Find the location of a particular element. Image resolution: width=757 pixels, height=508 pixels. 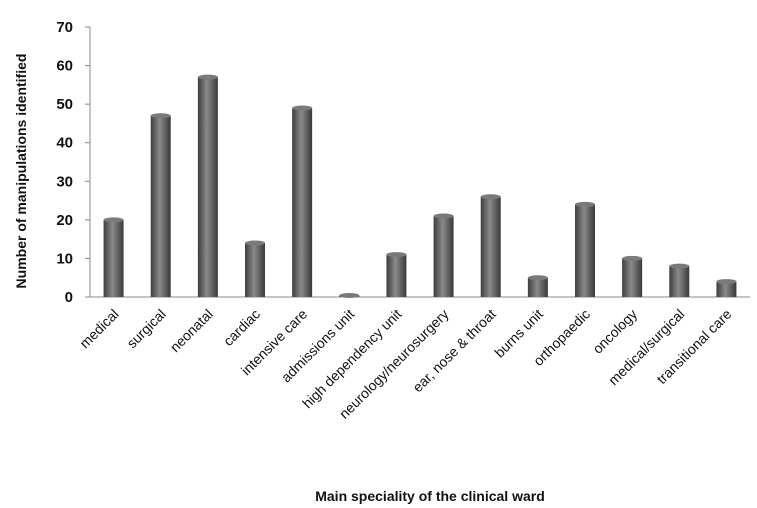

x-tick-label: ear, nose & throat is located at coordinates (454, 351).